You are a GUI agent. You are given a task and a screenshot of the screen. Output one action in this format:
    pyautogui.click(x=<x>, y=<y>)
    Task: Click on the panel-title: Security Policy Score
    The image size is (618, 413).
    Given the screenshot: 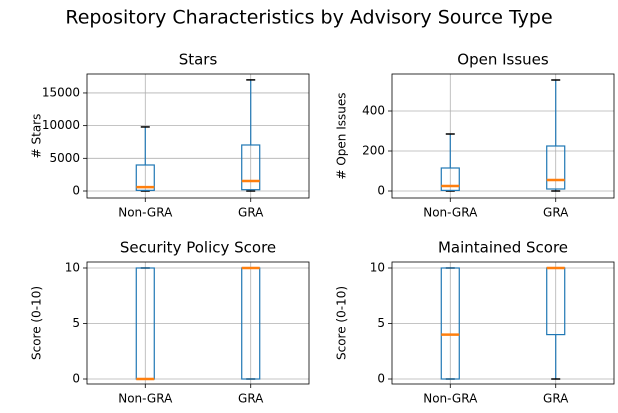 What is the action you would take?
    pyautogui.click(x=198, y=248)
    